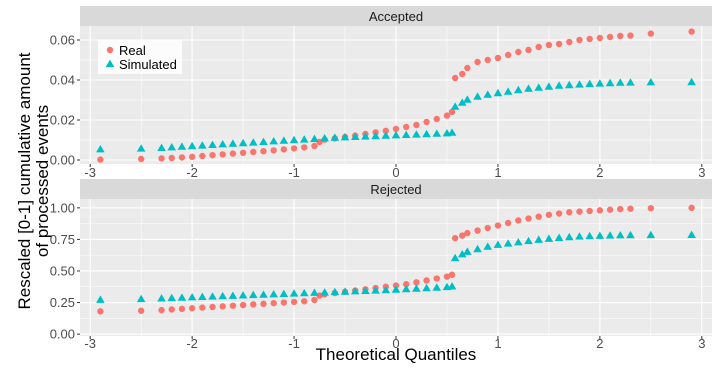 This screenshot has width=719, height=369. I want to click on y-tick-label: 0.25, so click(62, 302).